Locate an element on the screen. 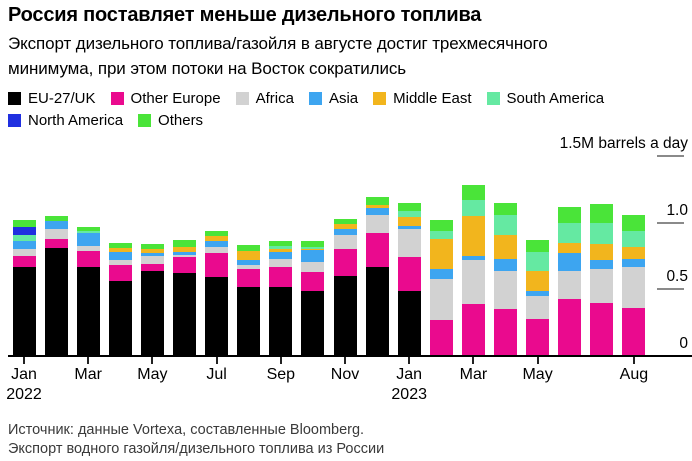  legend-item-other-europe: Other Europe is located at coordinates (165, 98).